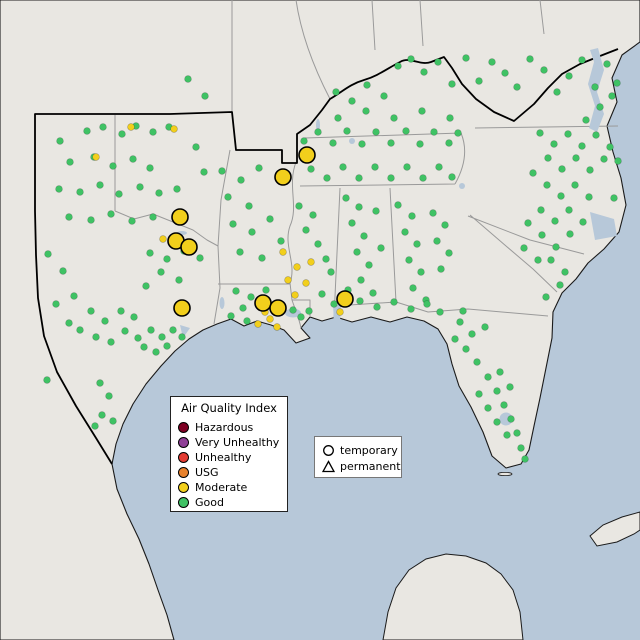 This screenshot has height=640, width=640. Describe the element at coordinates (183, 502) in the screenshot. I see `good-swatch-icon` at that location.